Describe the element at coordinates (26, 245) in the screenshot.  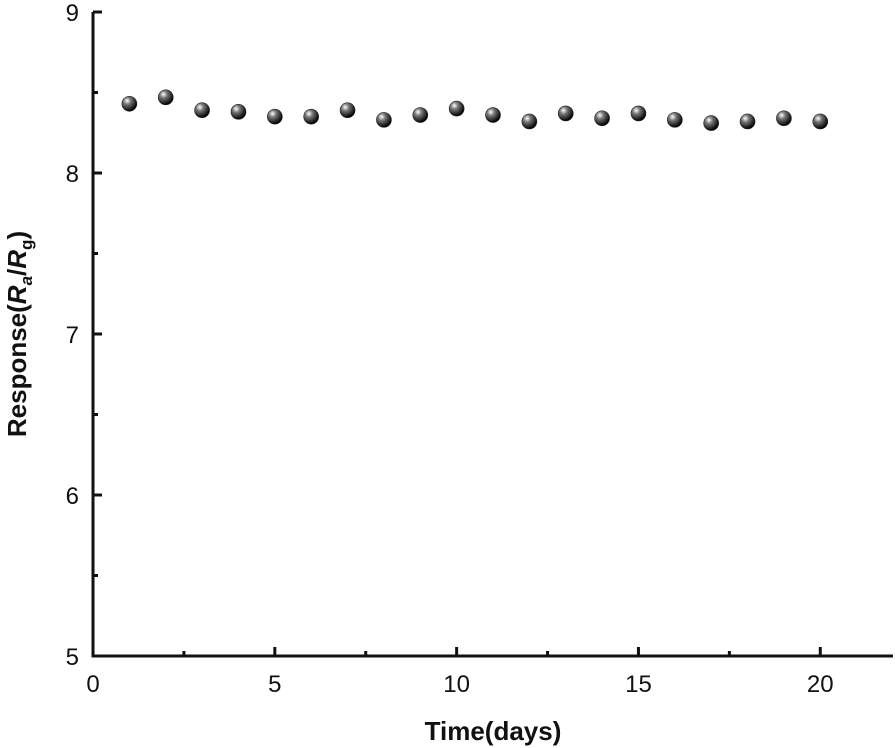
I see `y-title-part: g` at that location.